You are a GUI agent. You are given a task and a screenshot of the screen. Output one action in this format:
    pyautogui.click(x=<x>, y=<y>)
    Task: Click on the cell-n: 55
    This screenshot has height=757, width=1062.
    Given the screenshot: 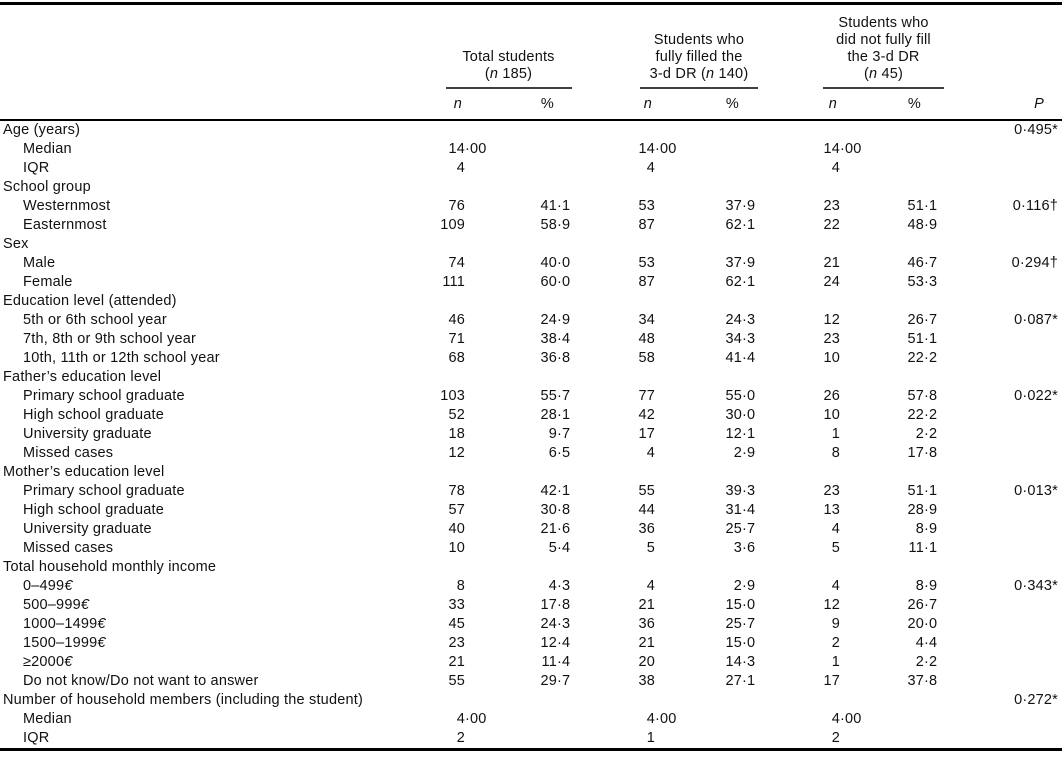 What is the action you would take?
    pyautogui.click(x=456, y=681)
    